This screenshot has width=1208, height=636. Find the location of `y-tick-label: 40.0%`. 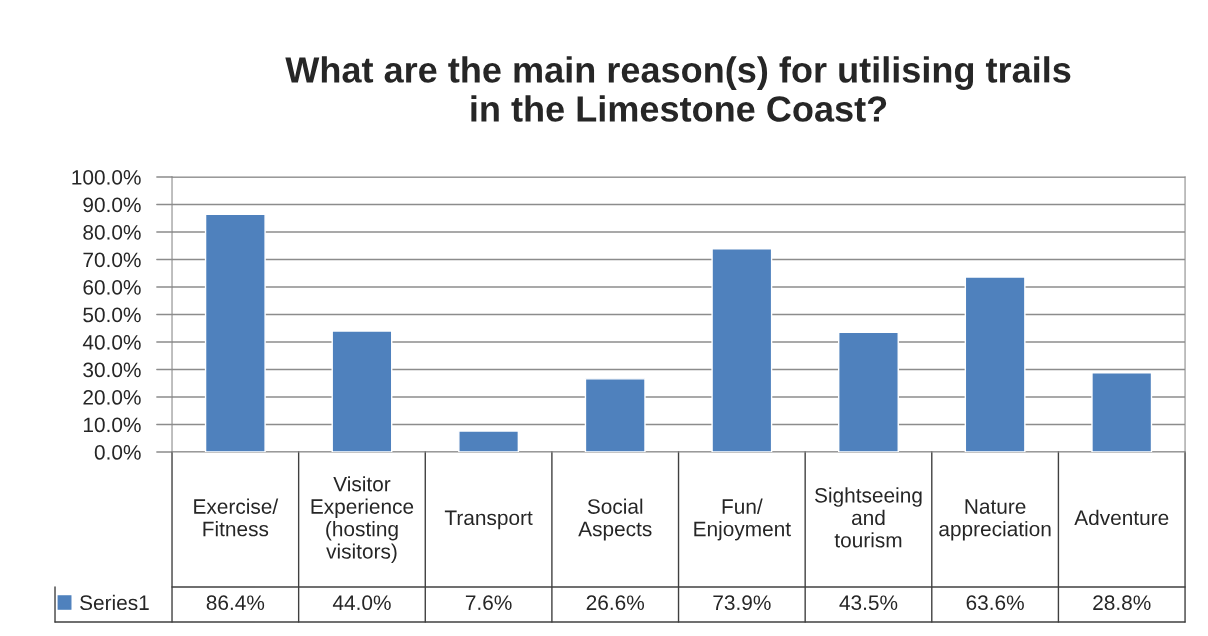

y-tick-label: 40.0% is located at coordinates (111, 342).